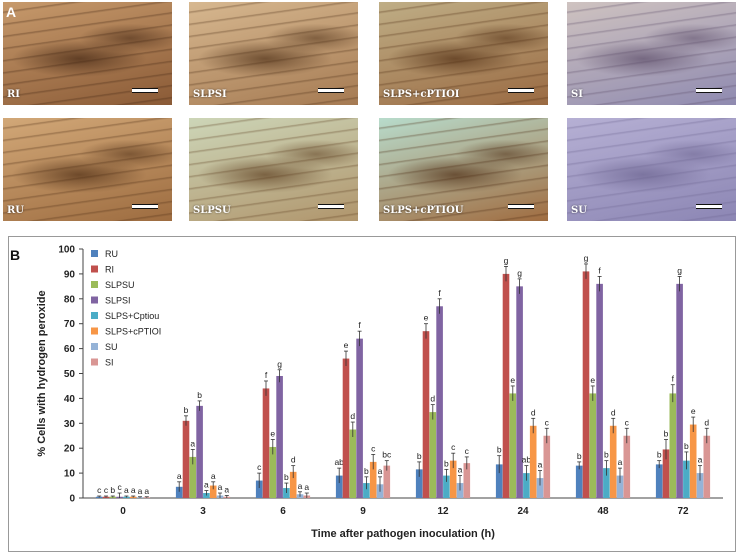 The width and height of the screenshot is (738, 556). Describe the element at coordinates (603, 511) in the screenshot. I see `x-tick-label: 48` at that location.